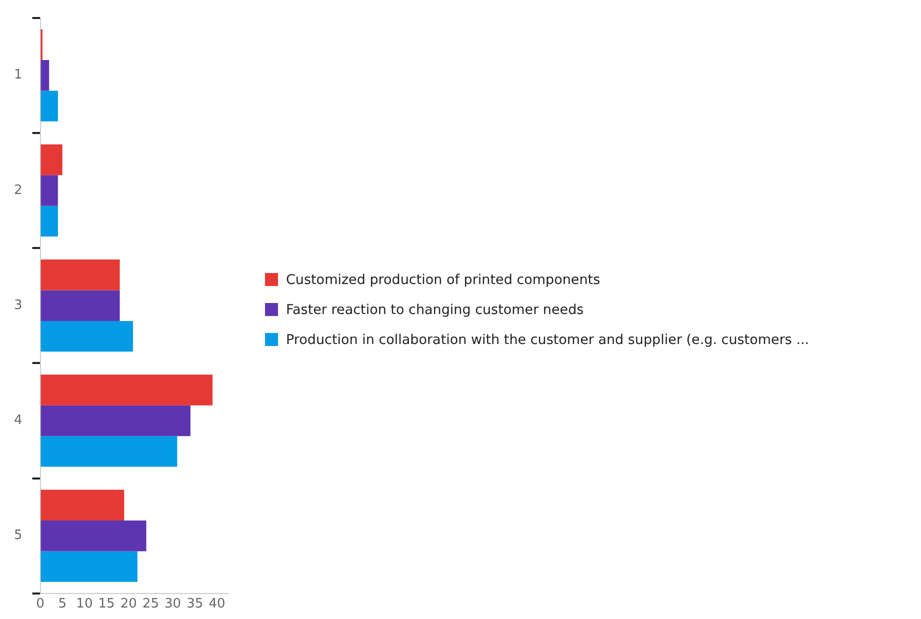  I want to click on x-tick-label: 20, so click(128, 604).